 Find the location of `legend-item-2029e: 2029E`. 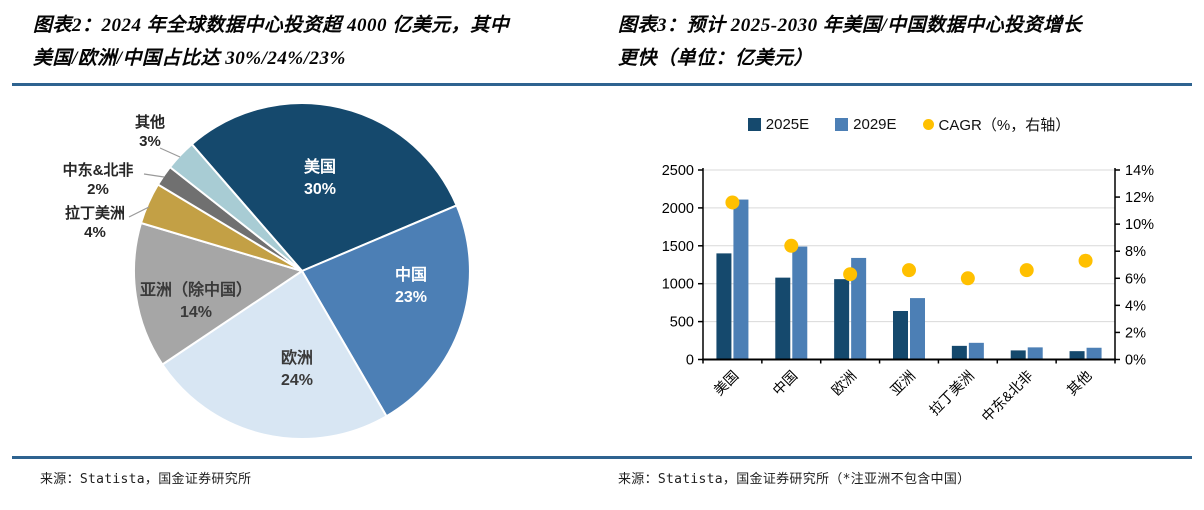

legend-item-2029e: 2029E is located at coordinates (866, 124).